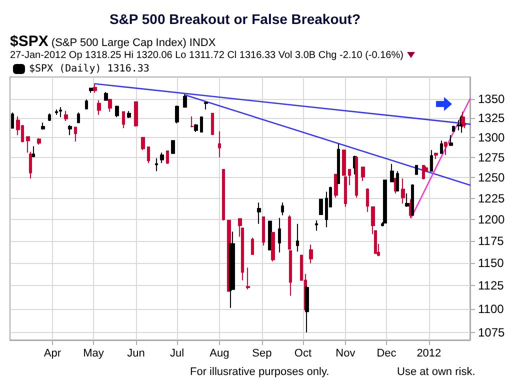 Image resolution: width=520 pixels, height=391 pixels. What do you see at coordinates (113, 41) in the screenshot?
I see `chart-subtitle: $SPX (S&P 500 Large Cap Index) INDX` at bounding box center [113, 41].